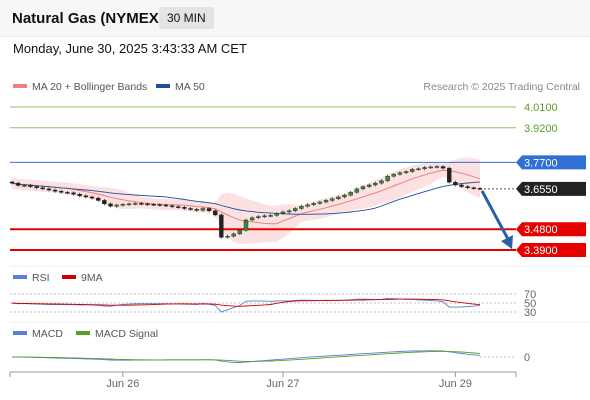 The width and height of the screenshot is (590, 400). What do you see at coordinates (83, 333) in the screenshot?
I see `macd-signal-legend-swatch` at bounding box center [83, 333].